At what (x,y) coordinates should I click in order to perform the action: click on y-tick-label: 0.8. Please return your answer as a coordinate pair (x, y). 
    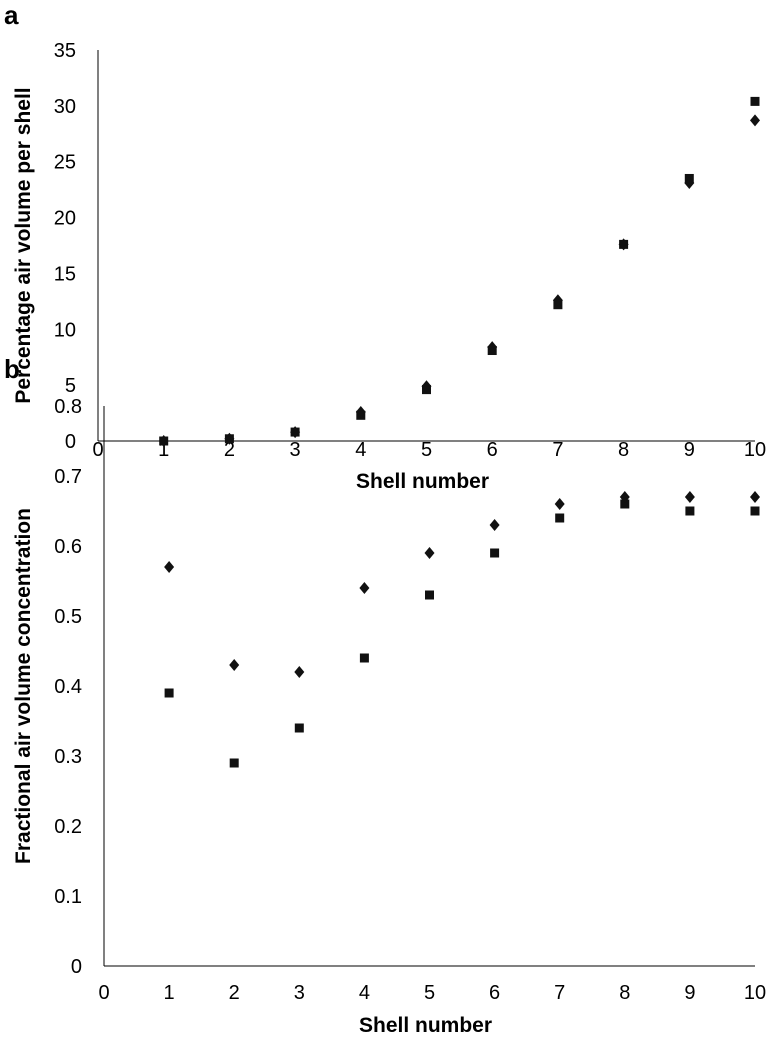
    Looking at the image, I should click on (68, 407).